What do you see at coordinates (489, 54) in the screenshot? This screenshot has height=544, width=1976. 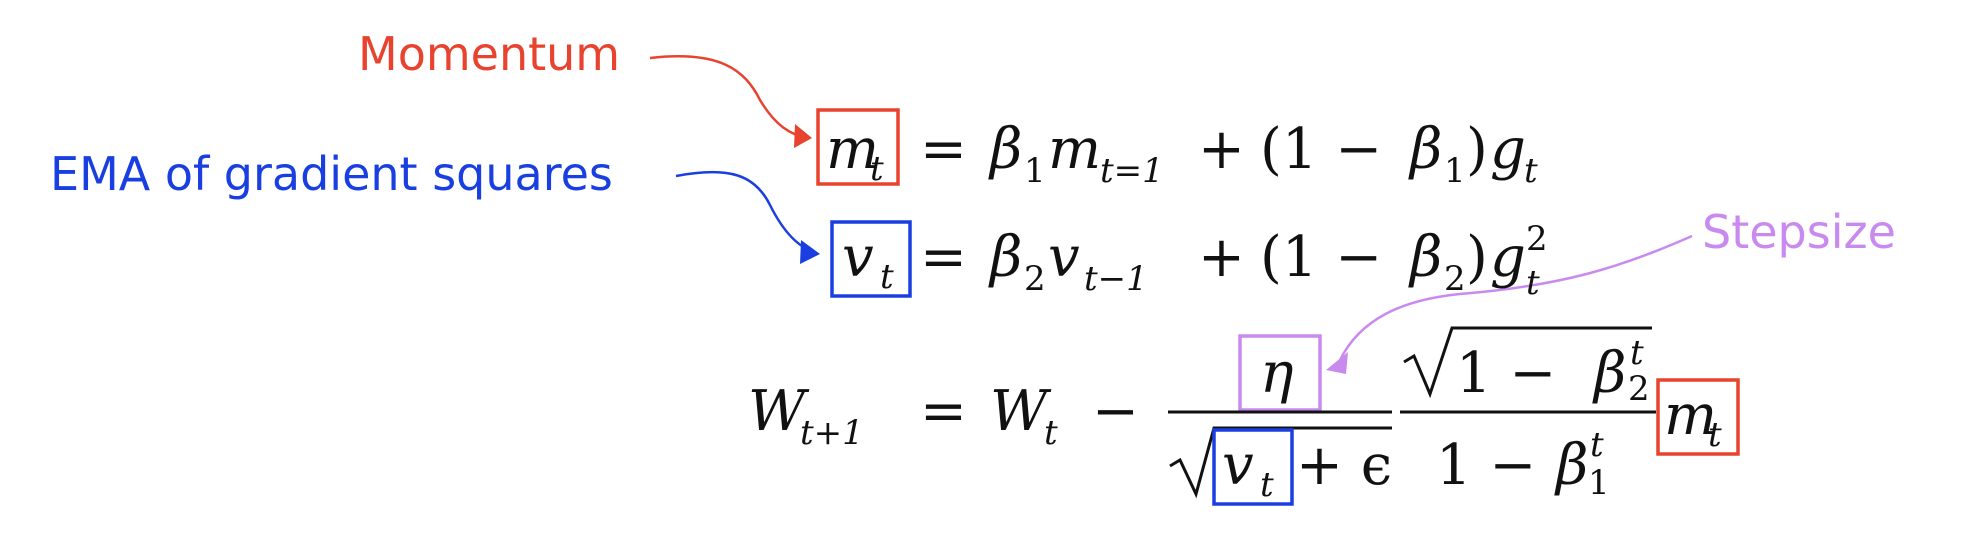 I see `momentum-label: Momentum` at bounding box center [489, 54].